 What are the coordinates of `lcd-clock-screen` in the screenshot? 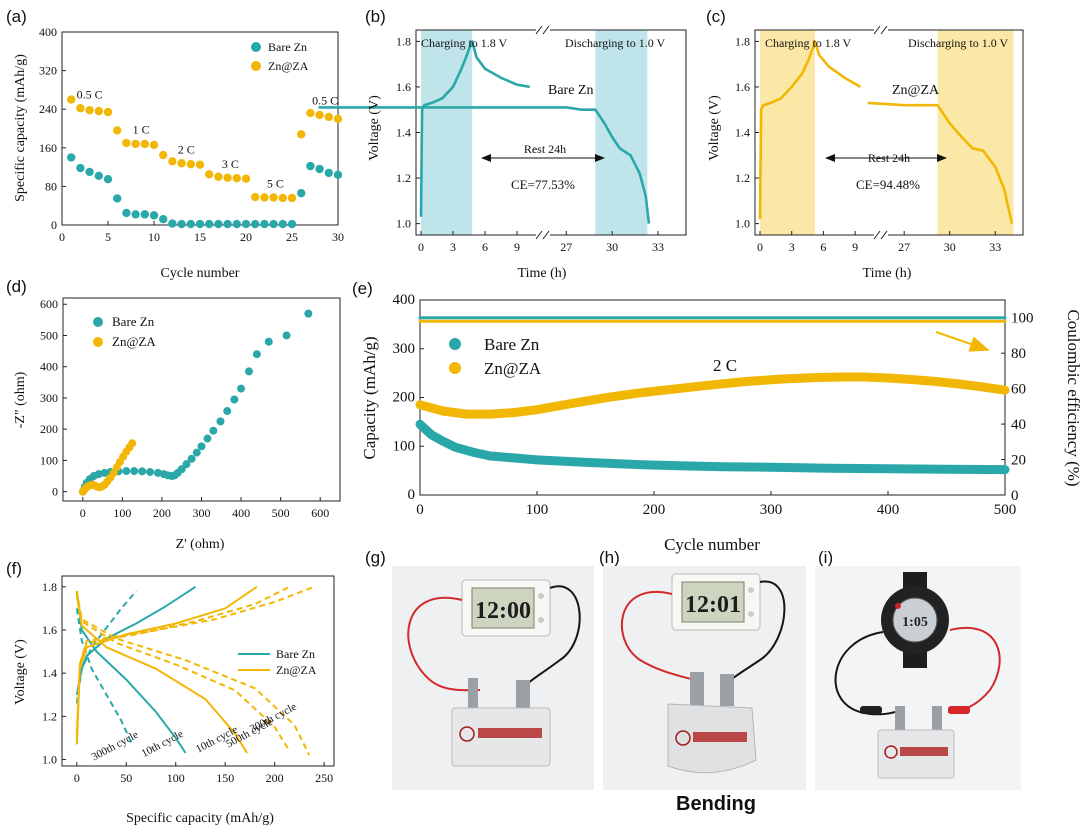 It's located at (713, 602).